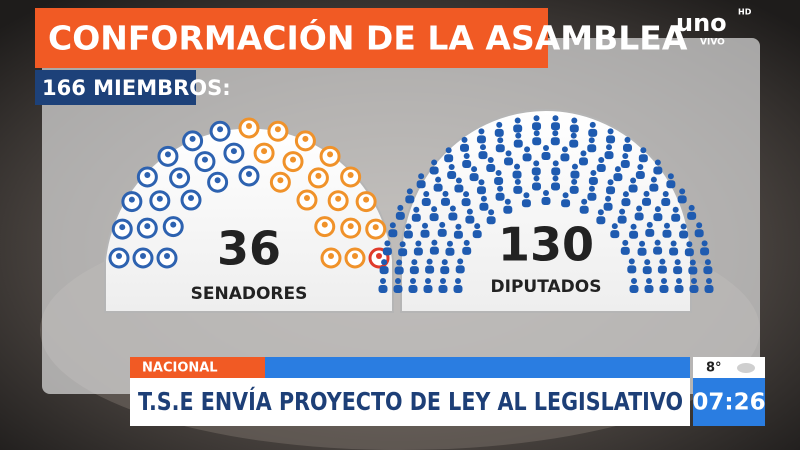  What do you see at coordinates (728, 403) in the screenshot?
I see `time: 07:26` at bounding box center [728, 403].